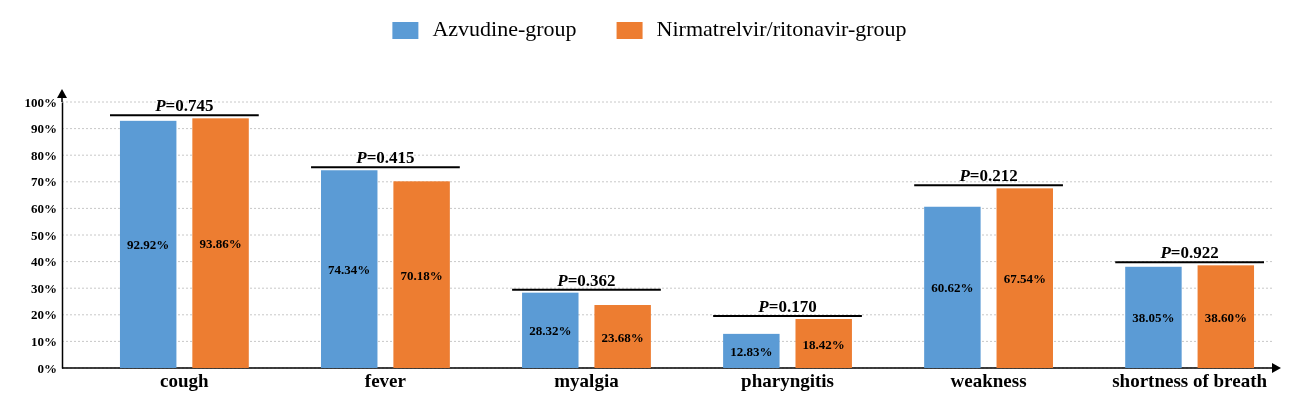  Describe the element at coordinates (44, 288) in the screenshot. I see `y-tick-label: 30%` at that location.